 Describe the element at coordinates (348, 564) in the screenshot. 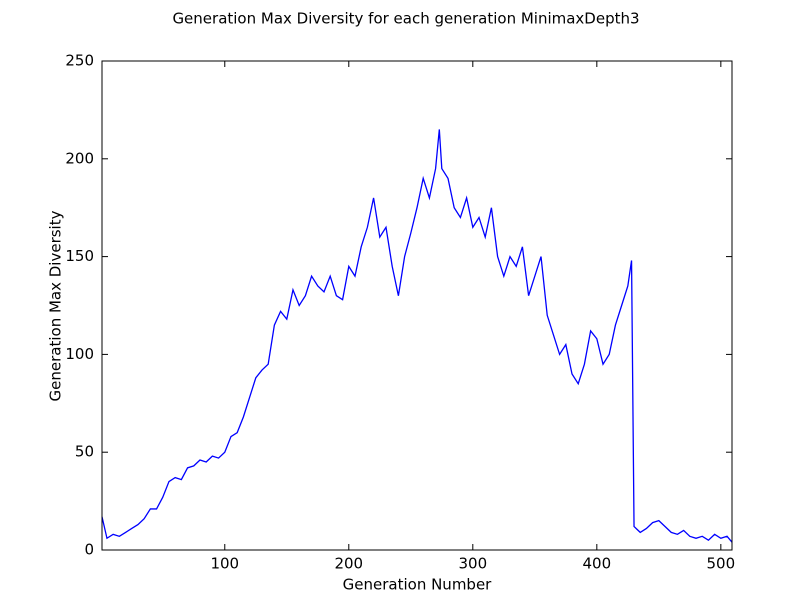

I see `x-tick-label: 200` at that location.